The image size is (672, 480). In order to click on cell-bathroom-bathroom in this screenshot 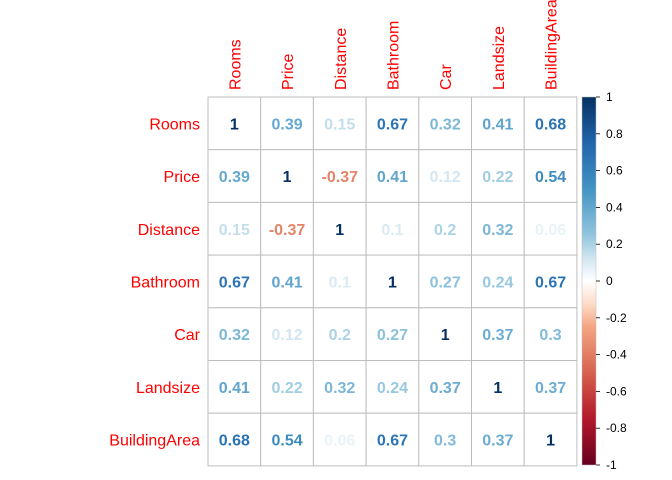, I will do `click(392, 281)`.